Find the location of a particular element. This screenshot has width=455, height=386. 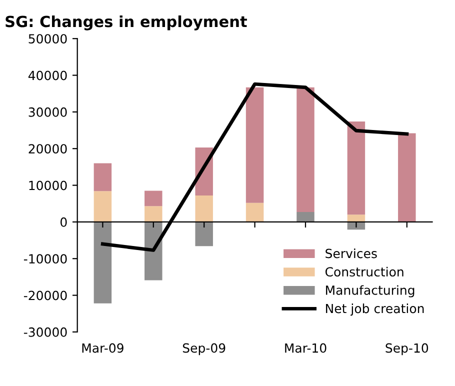

y-tick-label: 50000 is located at coordinates (47, 39).